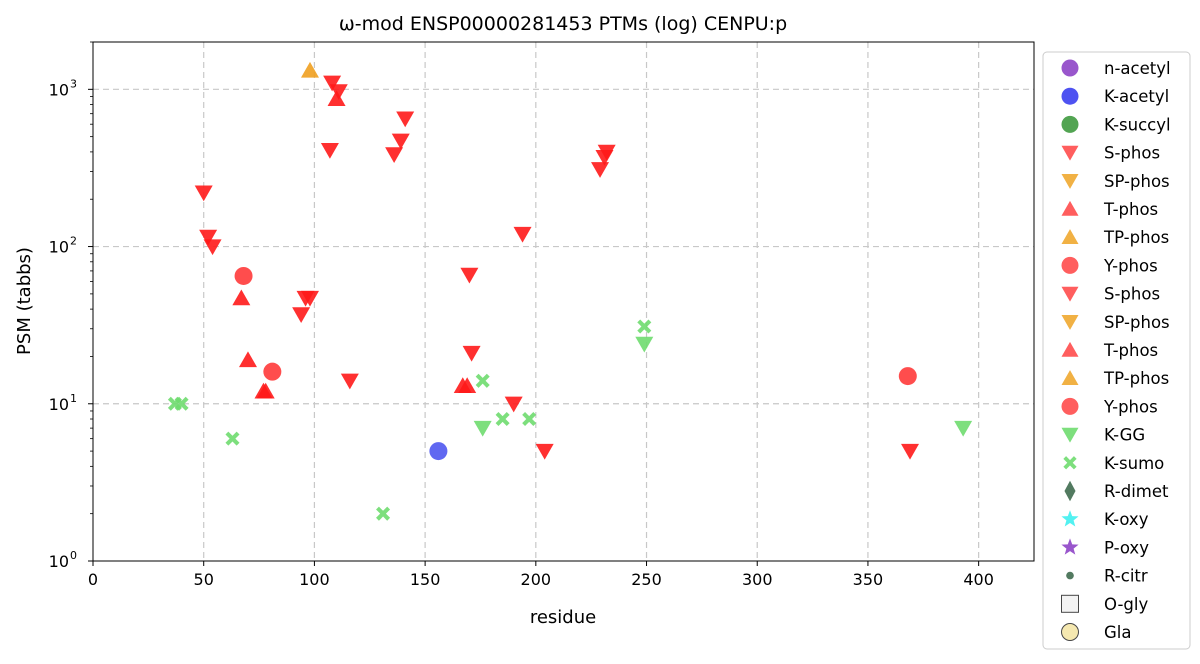  I want to click on x-axis-label: residue, so click(563, 617).